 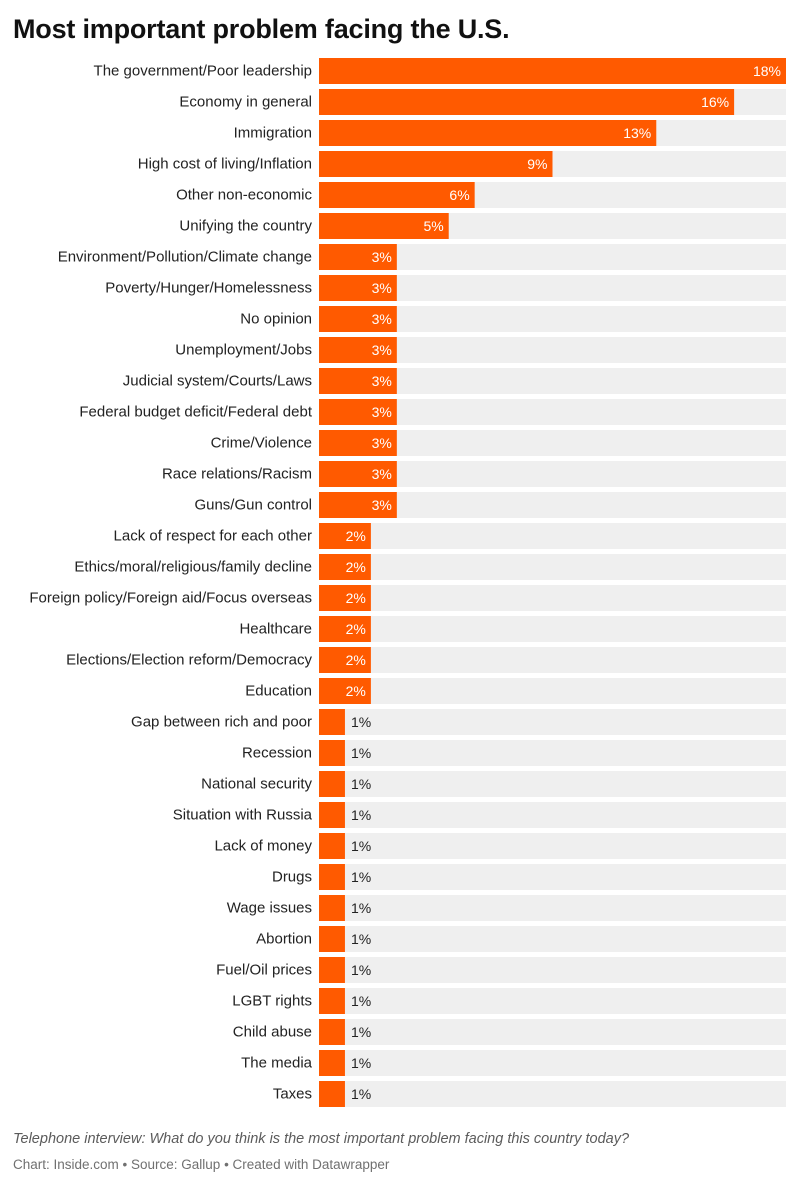 What do you see at coordinates (529, 877) in the screenshot?
I see `bar-row: Drugs 1%` at bounding box center [529, 877].